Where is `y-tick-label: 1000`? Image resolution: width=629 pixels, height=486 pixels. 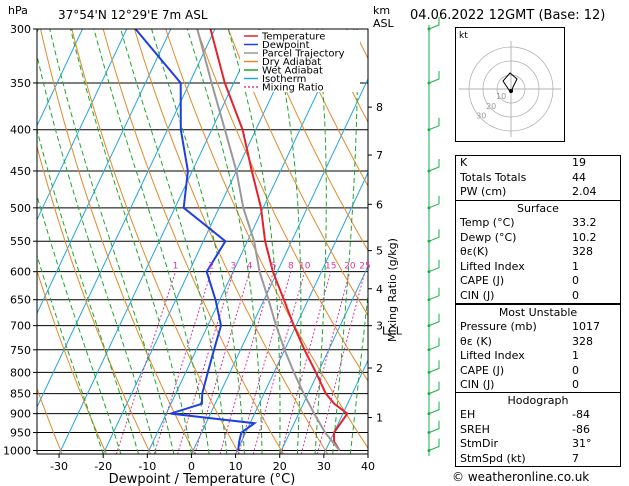 y-tick-label: 1000 is located at coordinates (17, 451).